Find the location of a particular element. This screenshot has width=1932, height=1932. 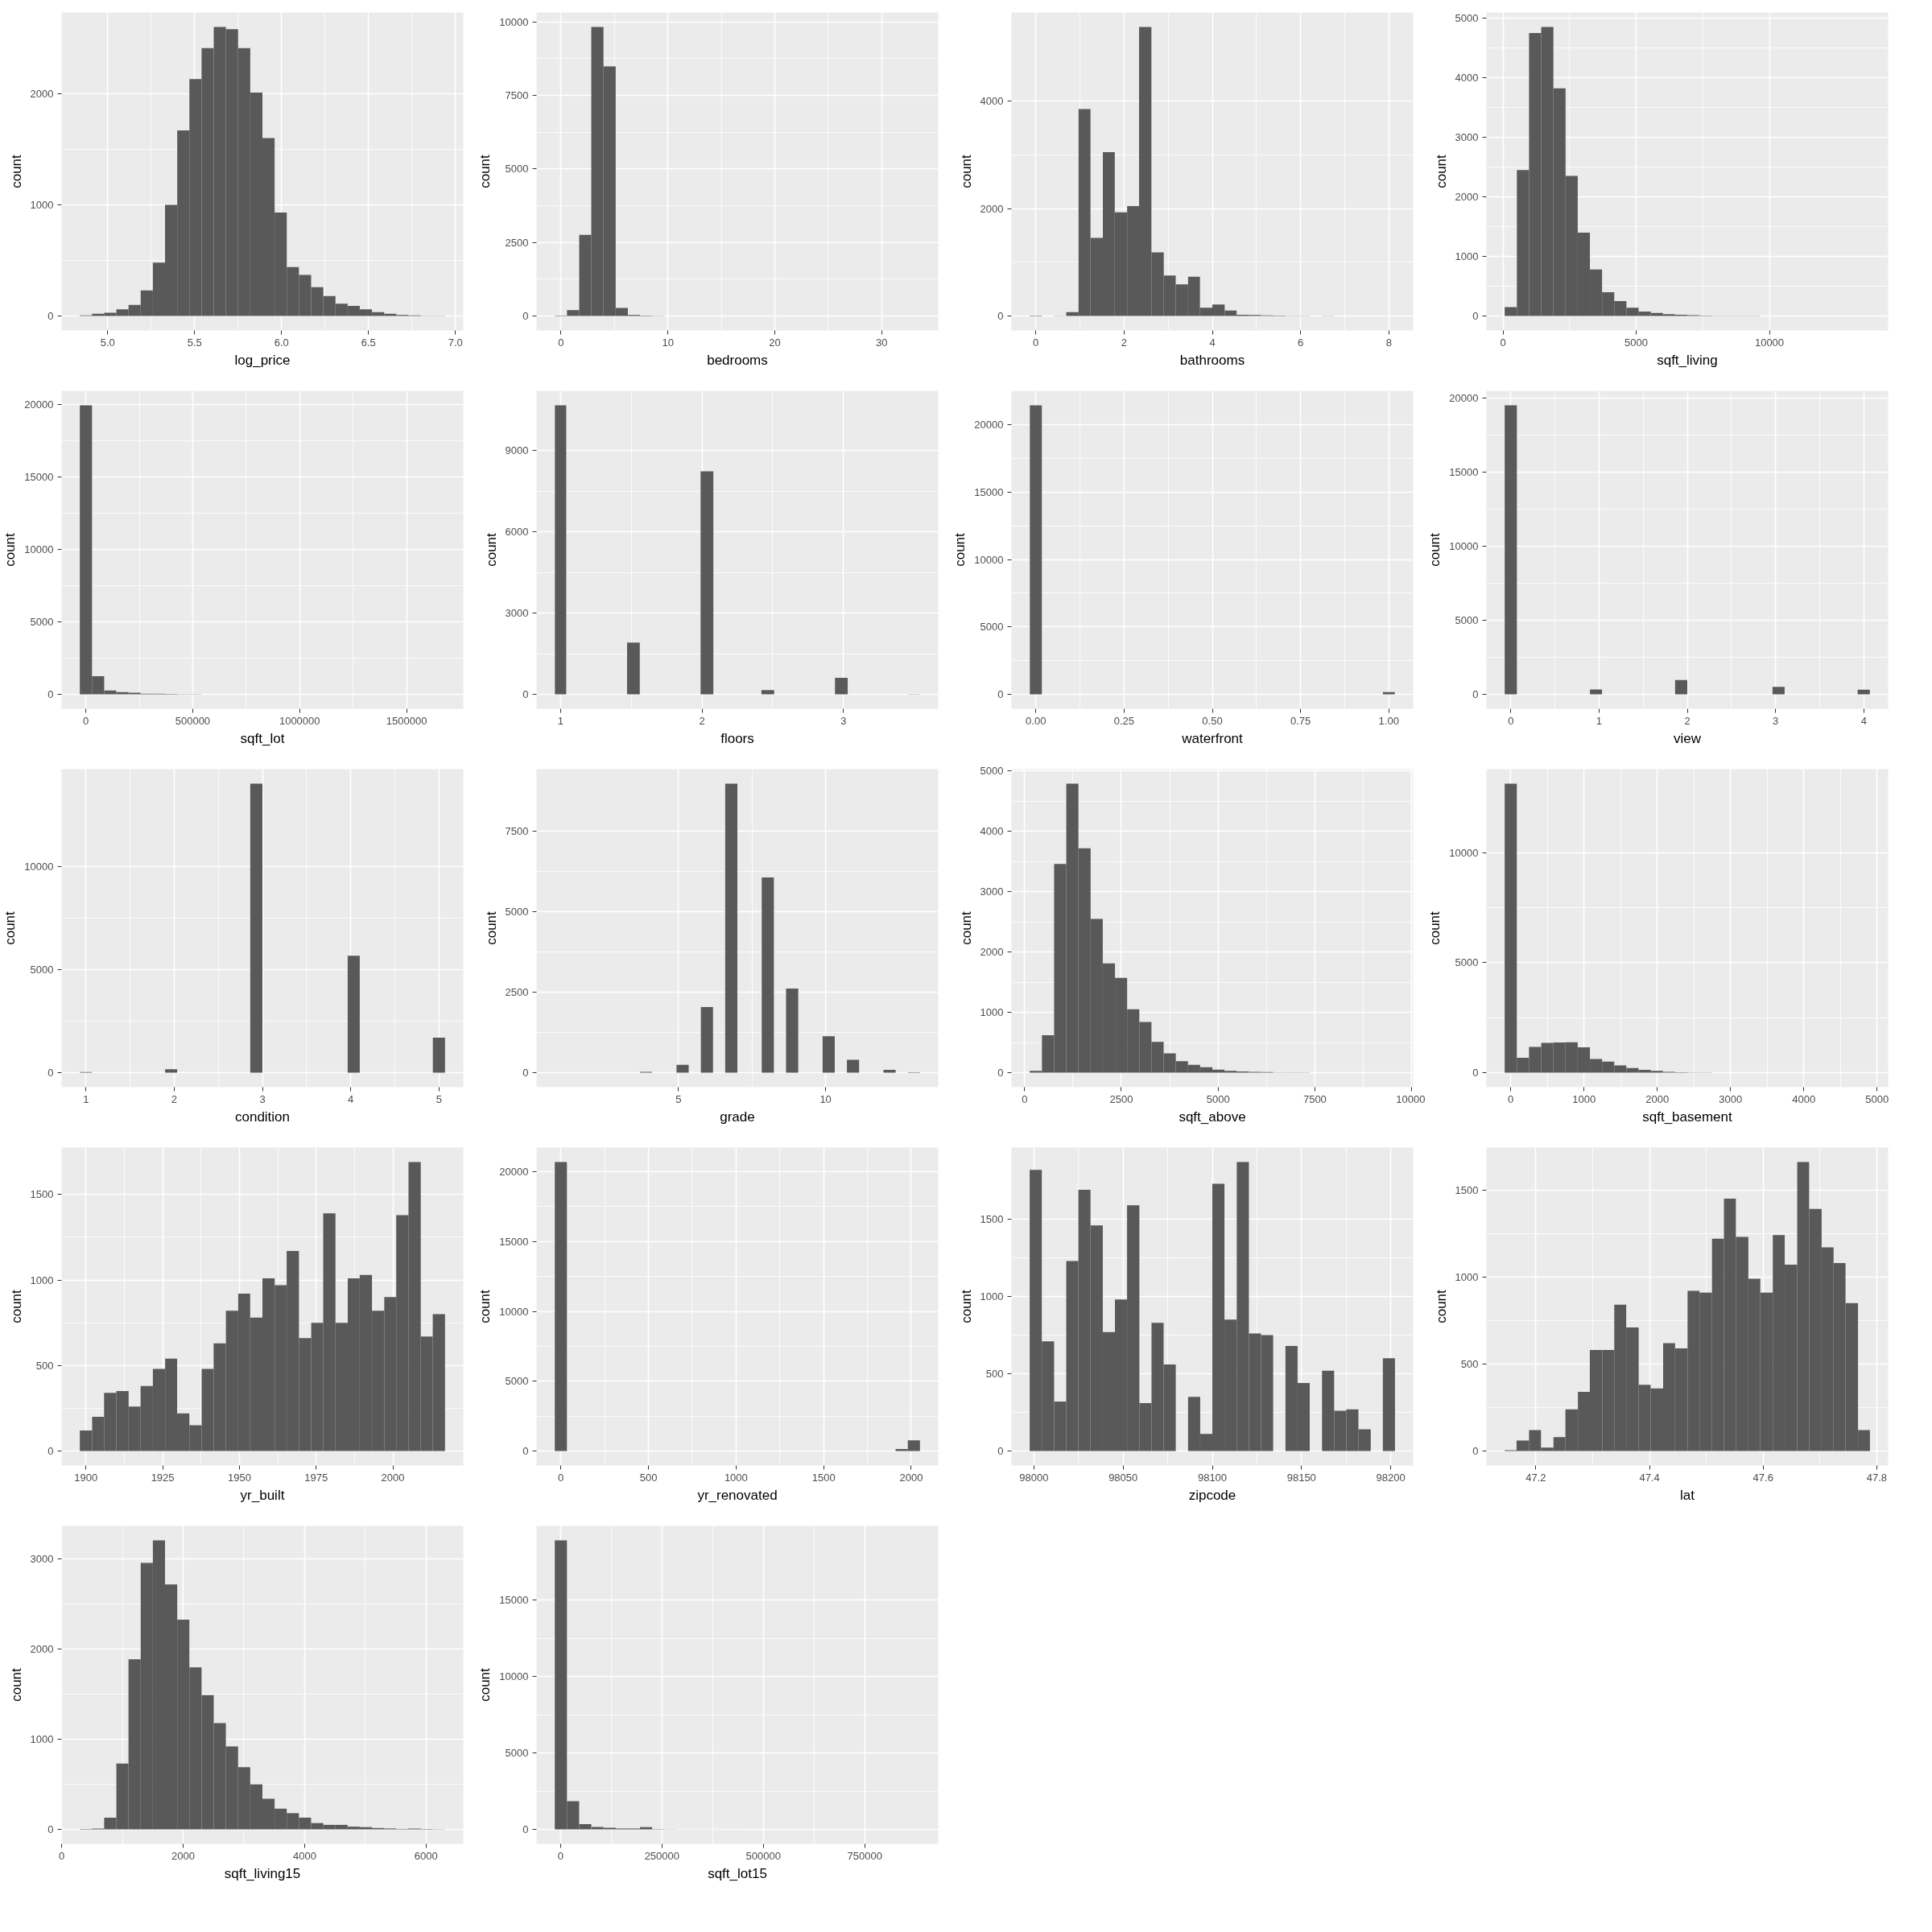

x-tick-label: 0.25 is located at coordinates (1124, 720).